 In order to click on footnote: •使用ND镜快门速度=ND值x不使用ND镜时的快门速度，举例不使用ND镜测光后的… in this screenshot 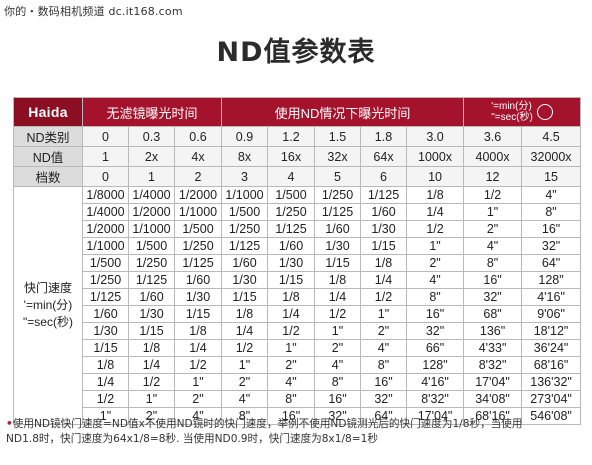, I will do `click(297, 432)`.